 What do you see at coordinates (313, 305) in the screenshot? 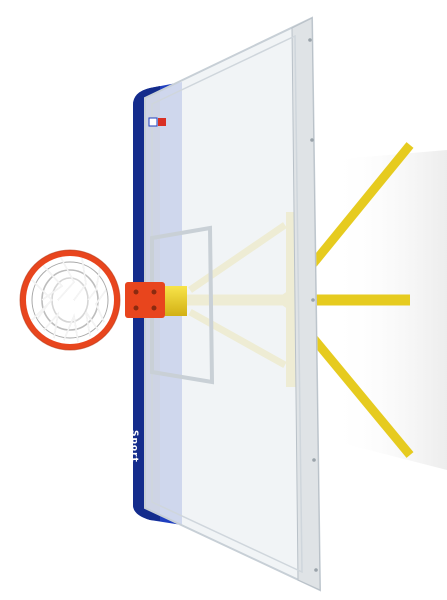
I see `frame-screws` at bounding box center [313, 305].